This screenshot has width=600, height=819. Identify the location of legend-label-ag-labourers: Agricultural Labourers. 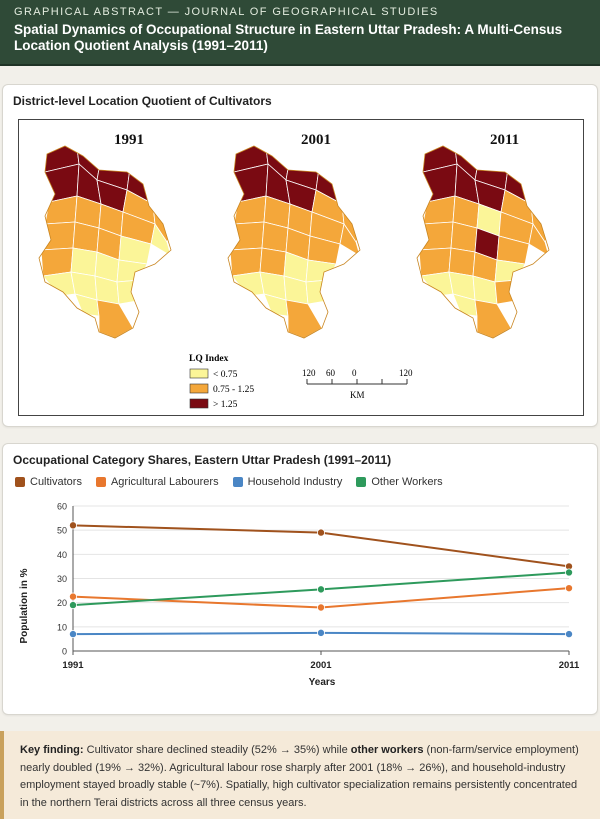
(164, 482).